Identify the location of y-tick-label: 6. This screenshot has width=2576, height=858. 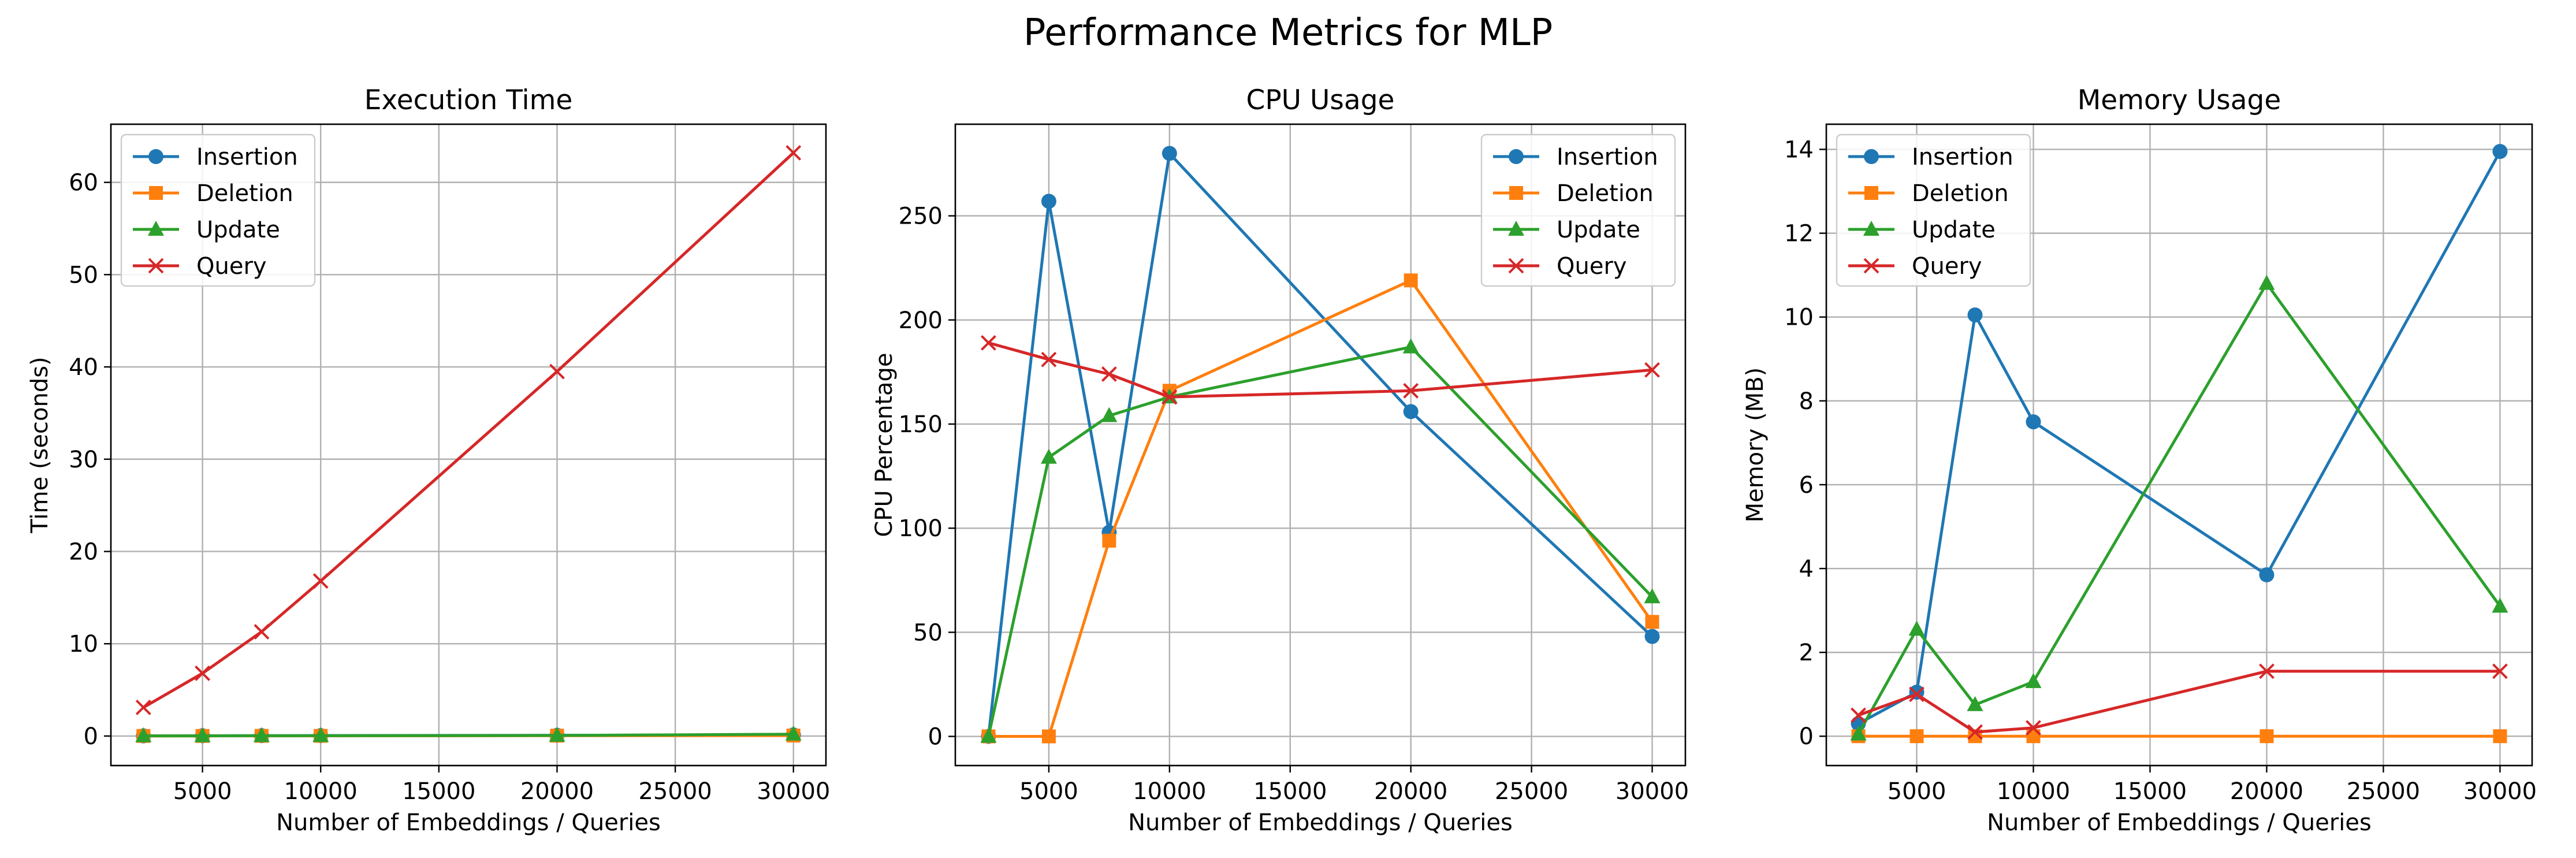
(1807, 485).